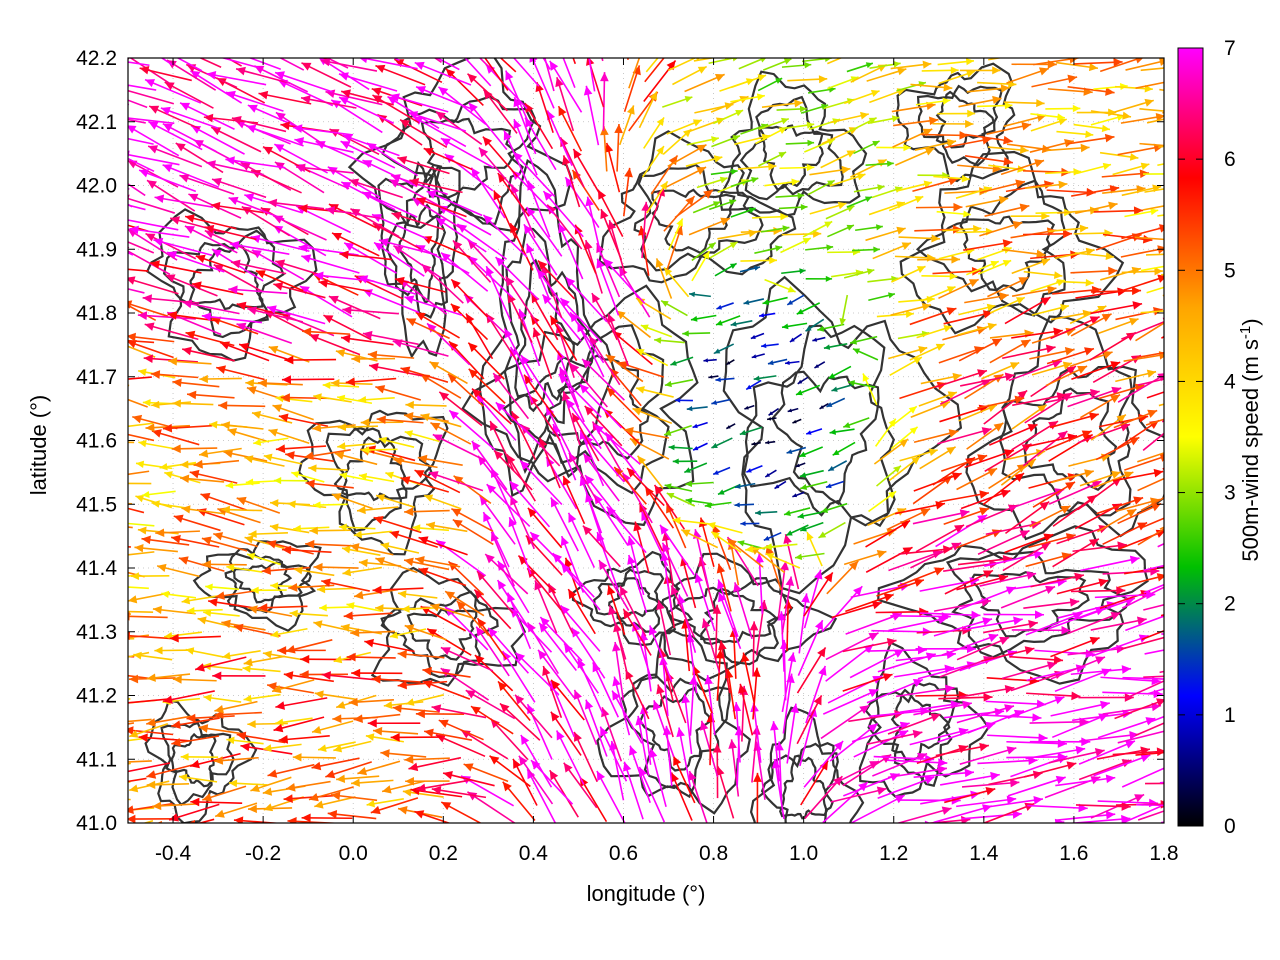  I want to click on x-tick-label: 1.0, so click(803, 853).